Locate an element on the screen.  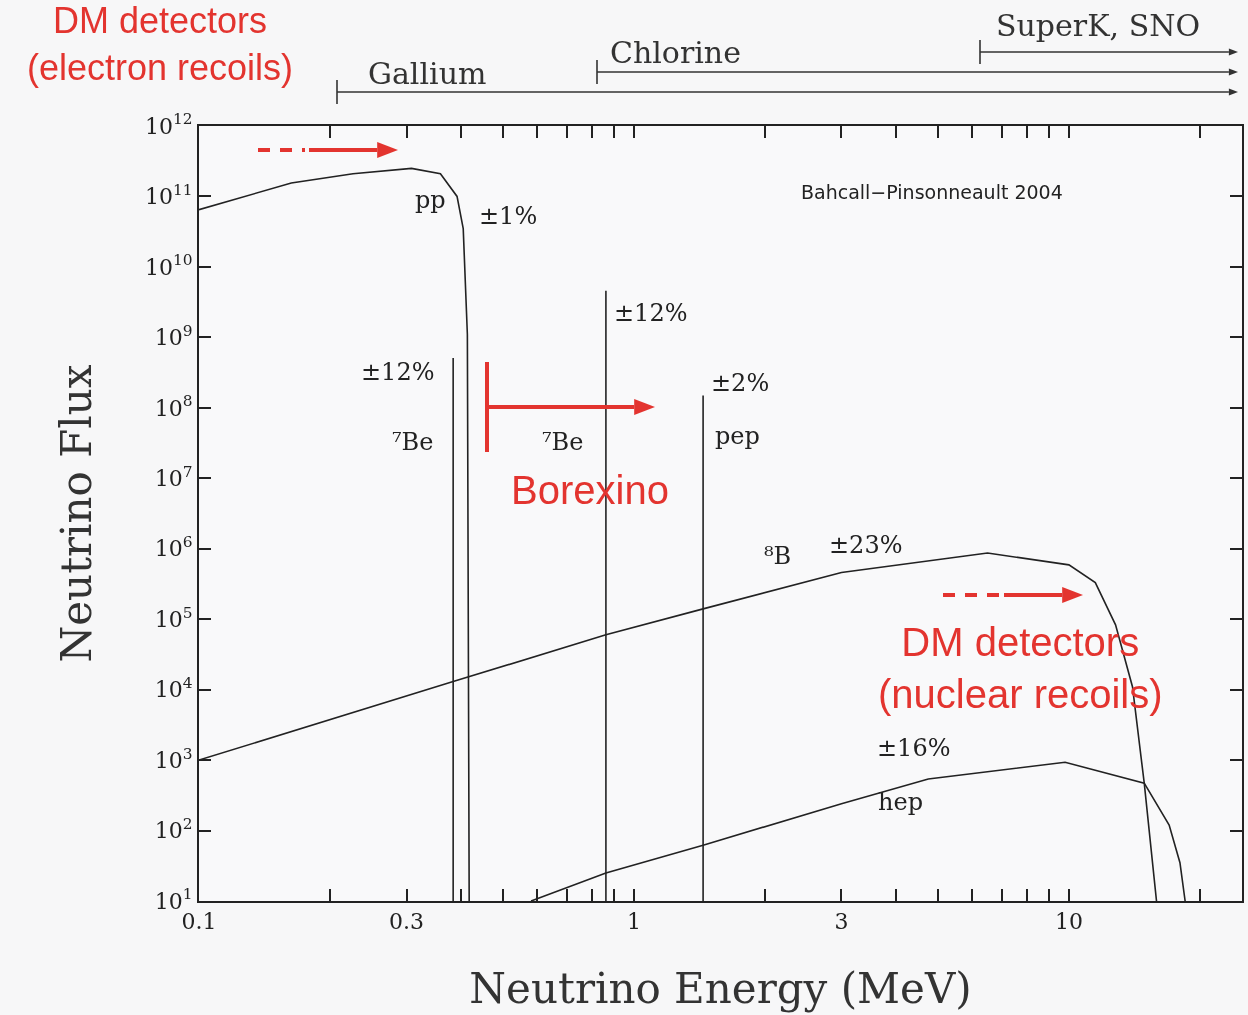
annotation: Bahcall−Pinsonneault 2004 is located at coordinates (932, 192).